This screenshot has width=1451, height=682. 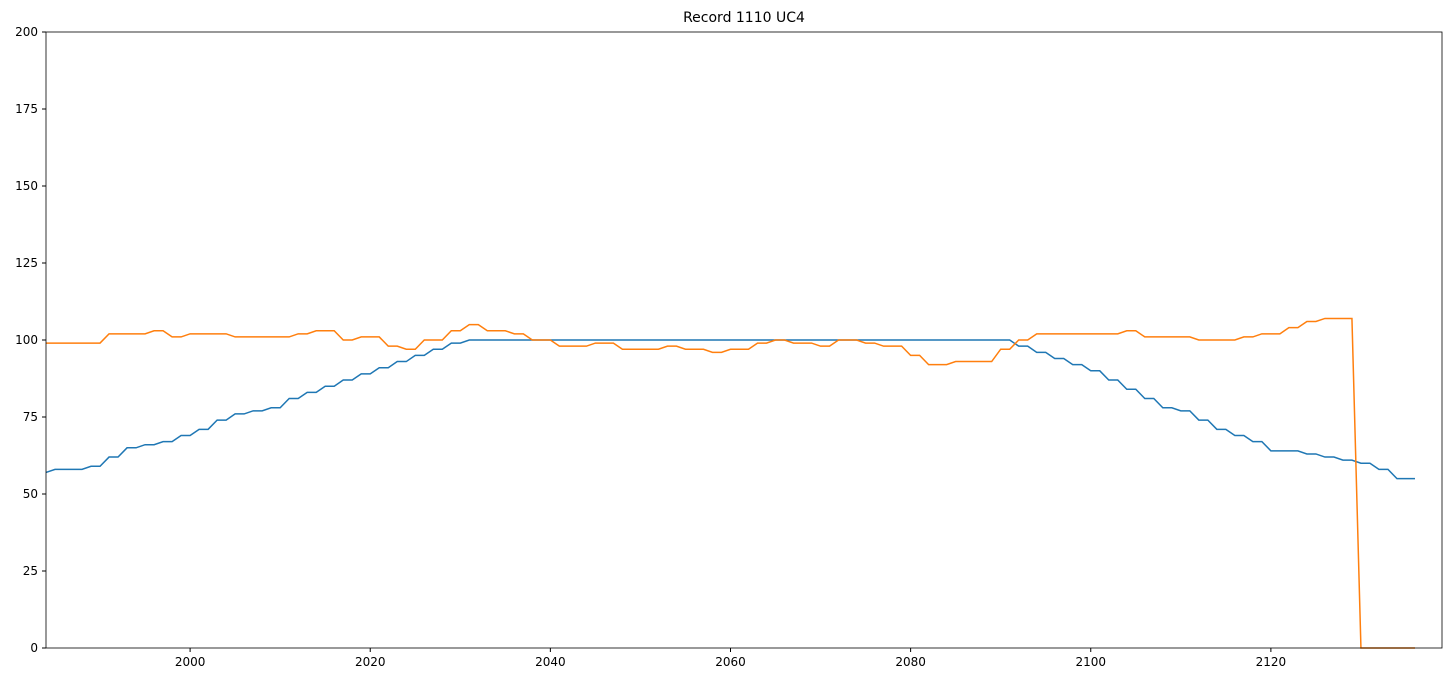 What do you see at coordinates (1090, 662) in the screenshot?
I see `x-tick-label: 2100` at bounding box center [1090, 662].